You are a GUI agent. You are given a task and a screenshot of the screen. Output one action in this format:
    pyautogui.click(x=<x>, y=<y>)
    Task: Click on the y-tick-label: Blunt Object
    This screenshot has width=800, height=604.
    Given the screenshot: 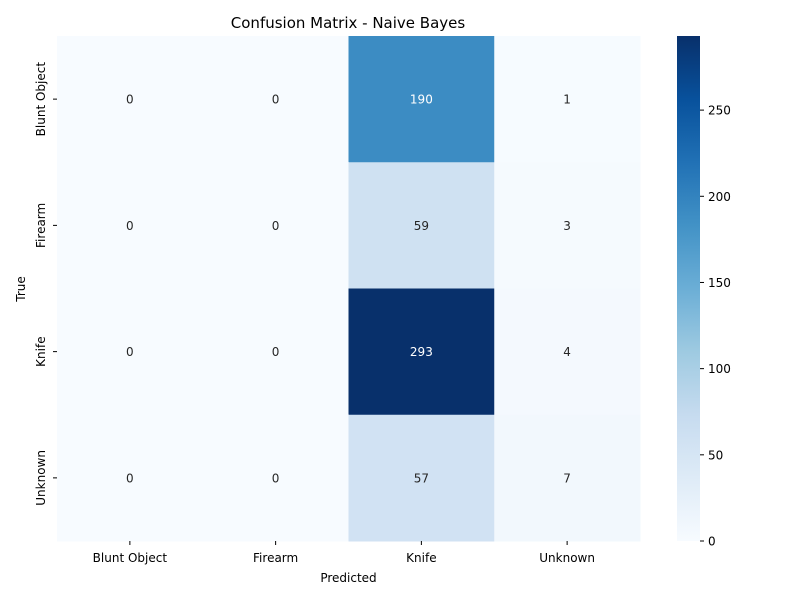 What is the action you would take?
    pyautogui.click(x=41, y=99)
    